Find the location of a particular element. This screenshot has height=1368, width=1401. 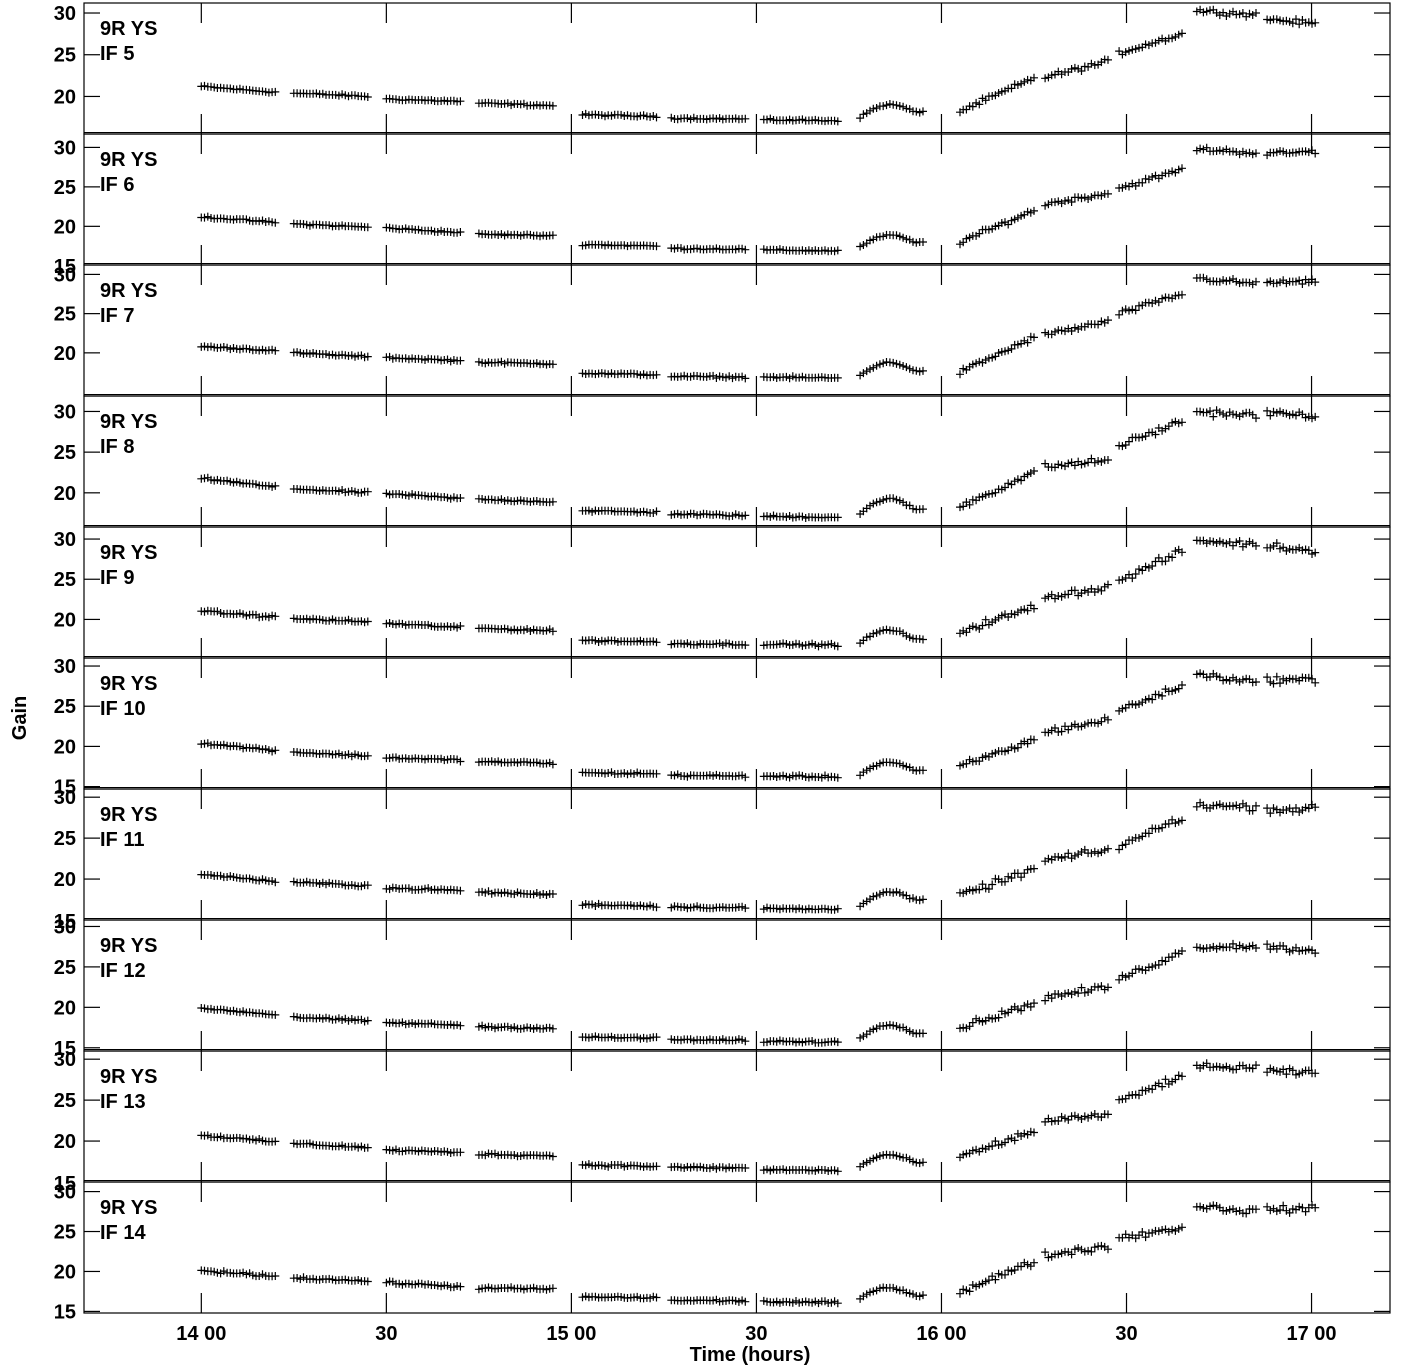

panel: 15 20 25 30 9R YS IF 14 is located at coordinates (722, 1252).